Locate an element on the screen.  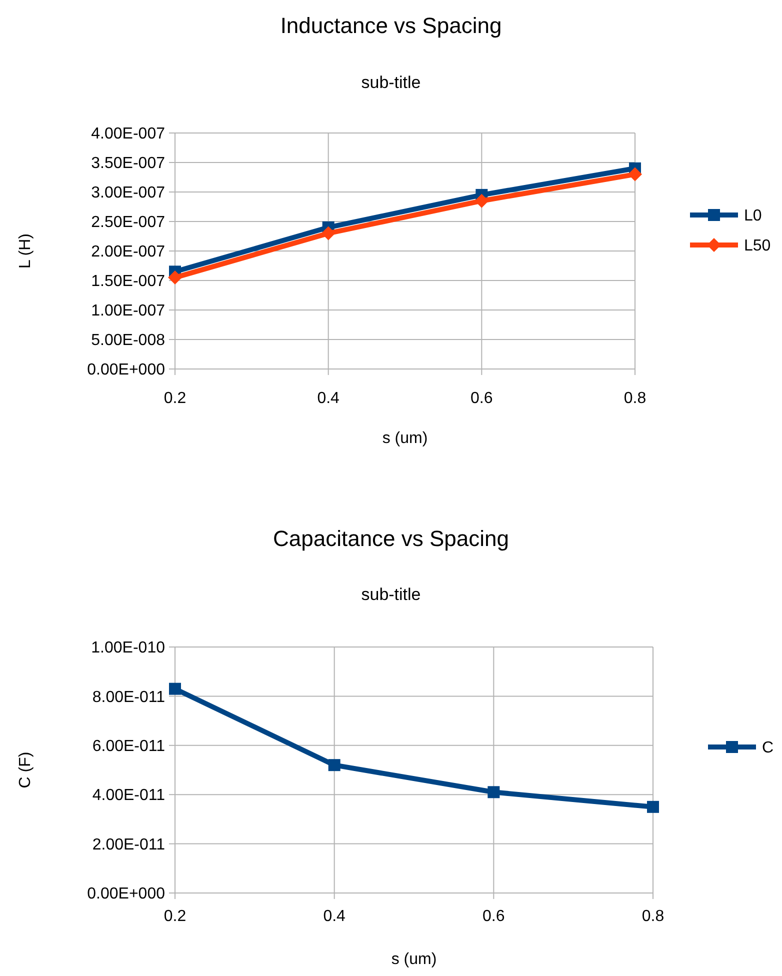
y-tick-label: 1.50E-007 is located at coordinates (128, 281).